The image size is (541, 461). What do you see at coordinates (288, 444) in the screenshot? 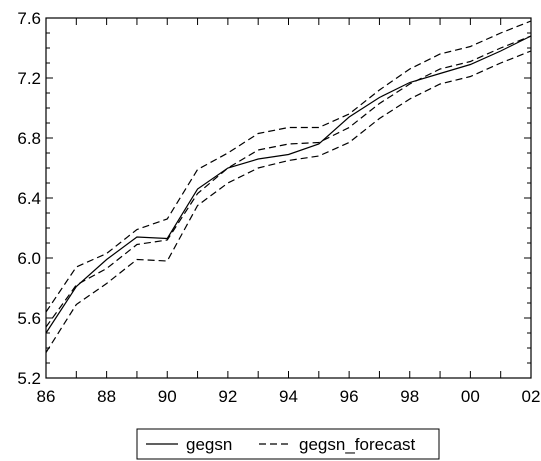
I see `legend: gegsn gegsn_forecast` at bounding box center [288, 444].